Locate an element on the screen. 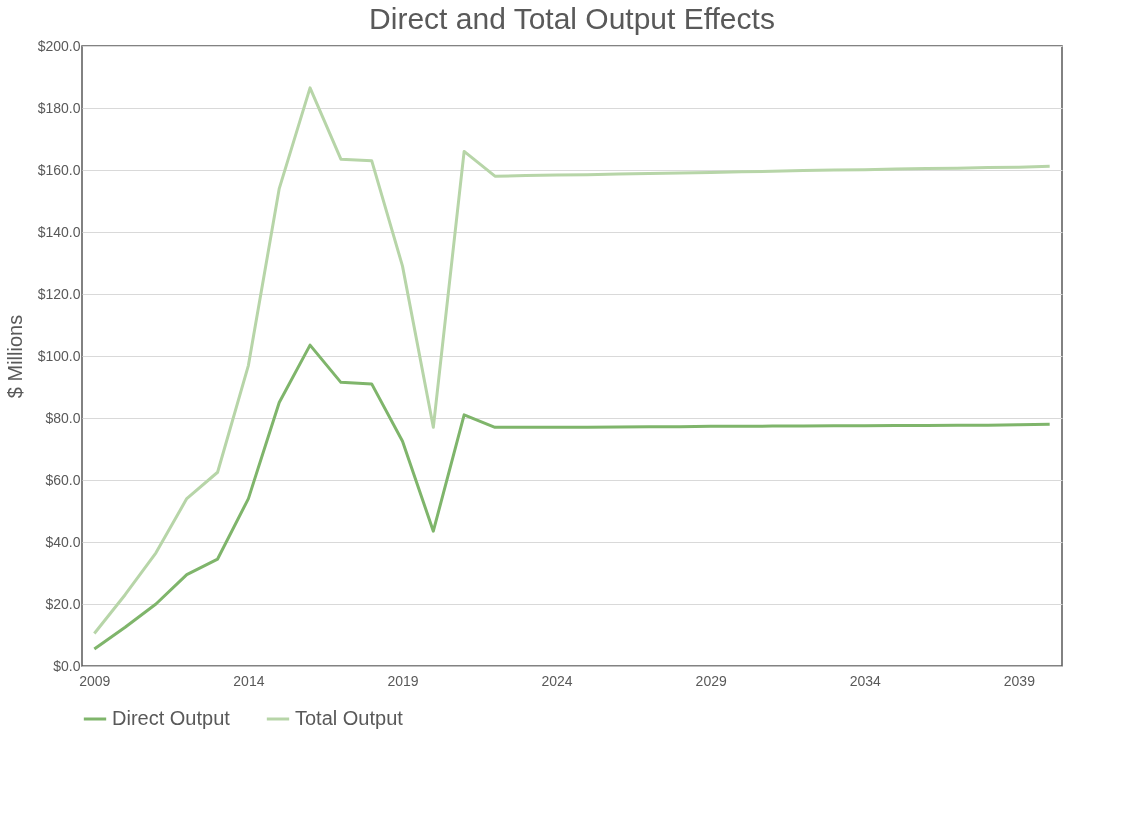 This screenshot has height=836, width=1145. y-tick-label: $200.0 is located at coordinates (59, 45).